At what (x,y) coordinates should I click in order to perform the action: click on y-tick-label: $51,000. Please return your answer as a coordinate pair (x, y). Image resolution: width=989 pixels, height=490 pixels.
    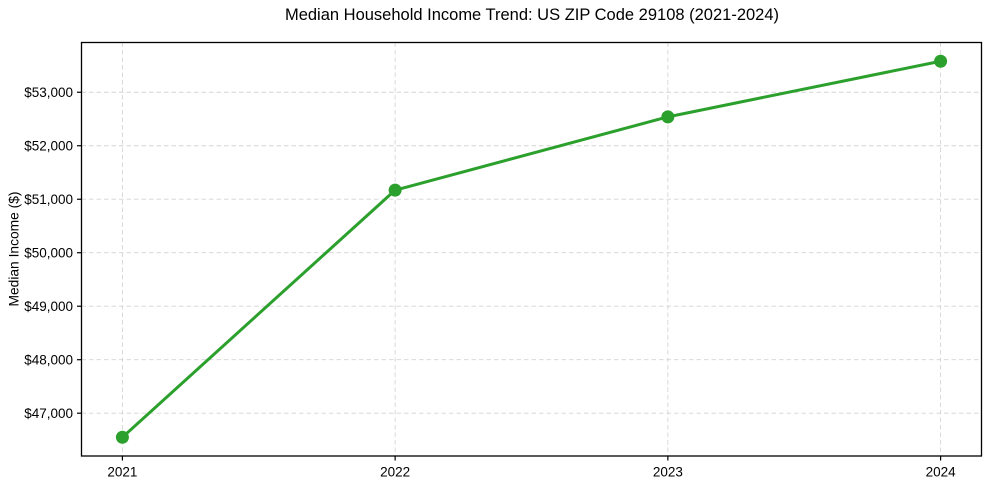
    Looking at the image, I should click on (48, 199).